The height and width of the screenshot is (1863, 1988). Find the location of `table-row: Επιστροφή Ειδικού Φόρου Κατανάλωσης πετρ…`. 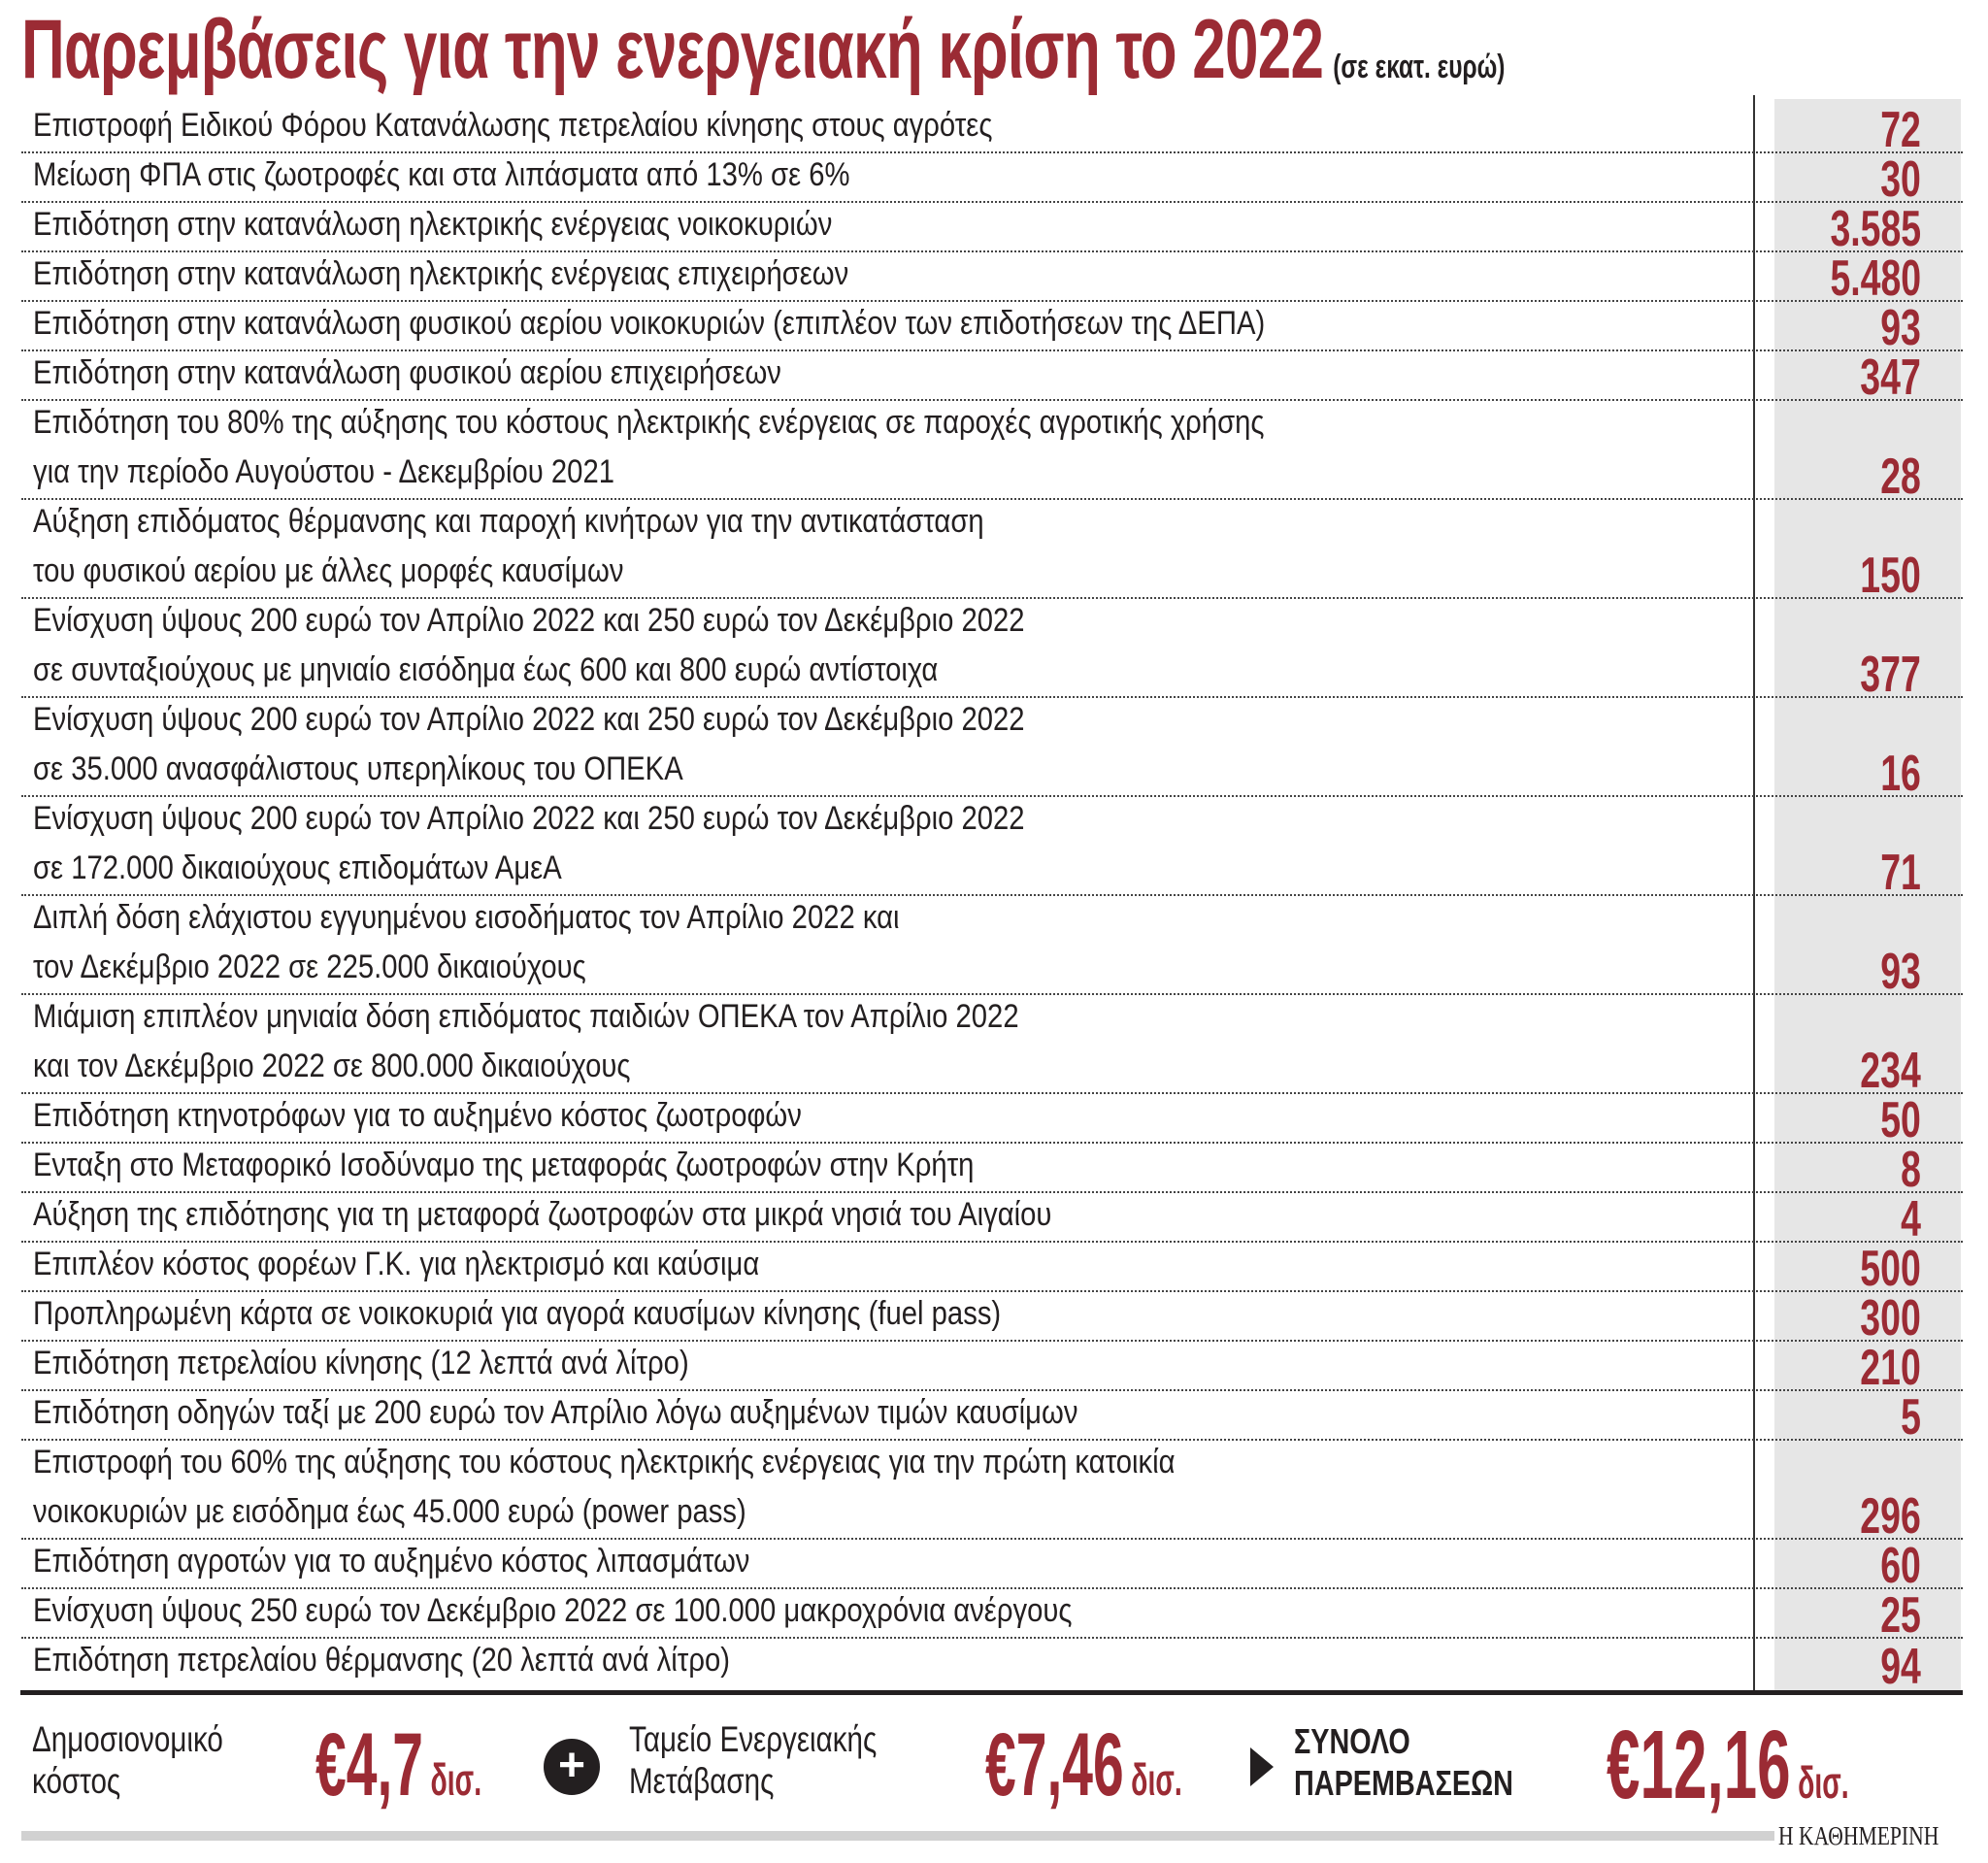

table-row: Επιστροφή Ειδικού Φόρου Κατανάλωσης πετρ… is located at coordinates (992, 130).